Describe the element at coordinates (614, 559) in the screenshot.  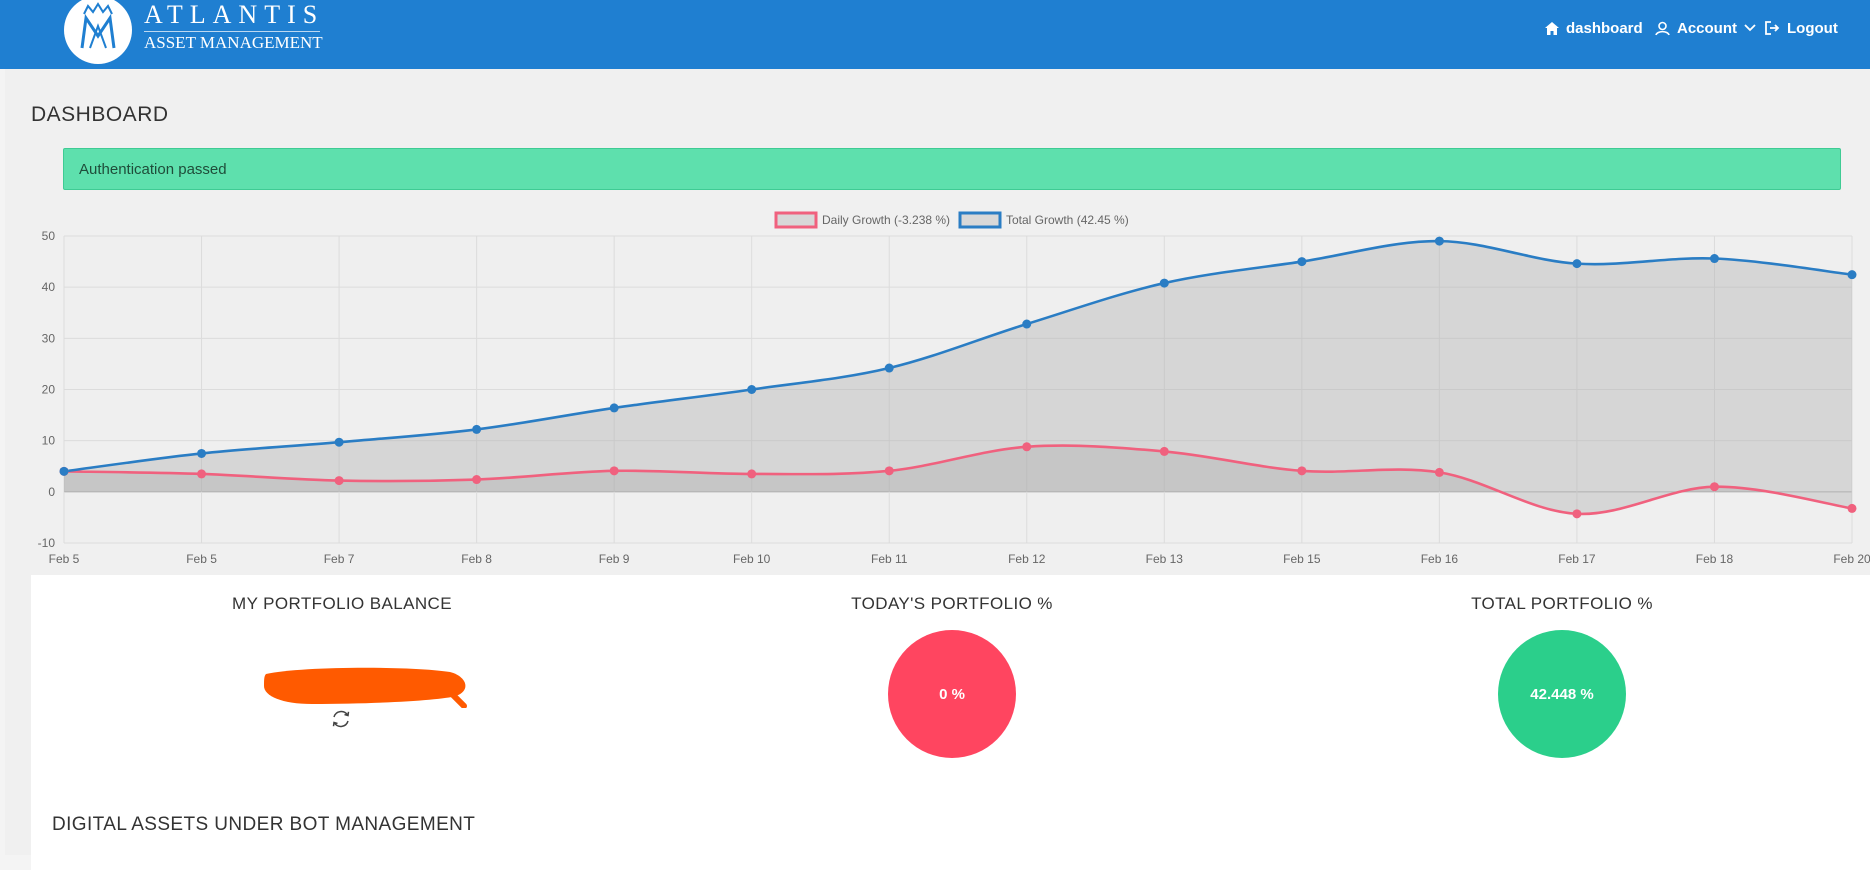
I see `x-tick-label: Feb 9` at that location.